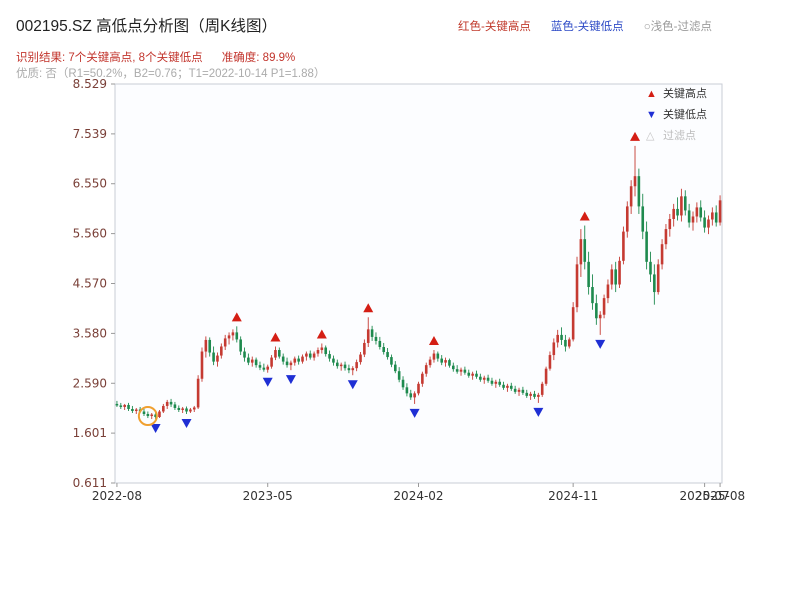  I want to click on legend-key-high-label: 关键高点, so click(685, 94).